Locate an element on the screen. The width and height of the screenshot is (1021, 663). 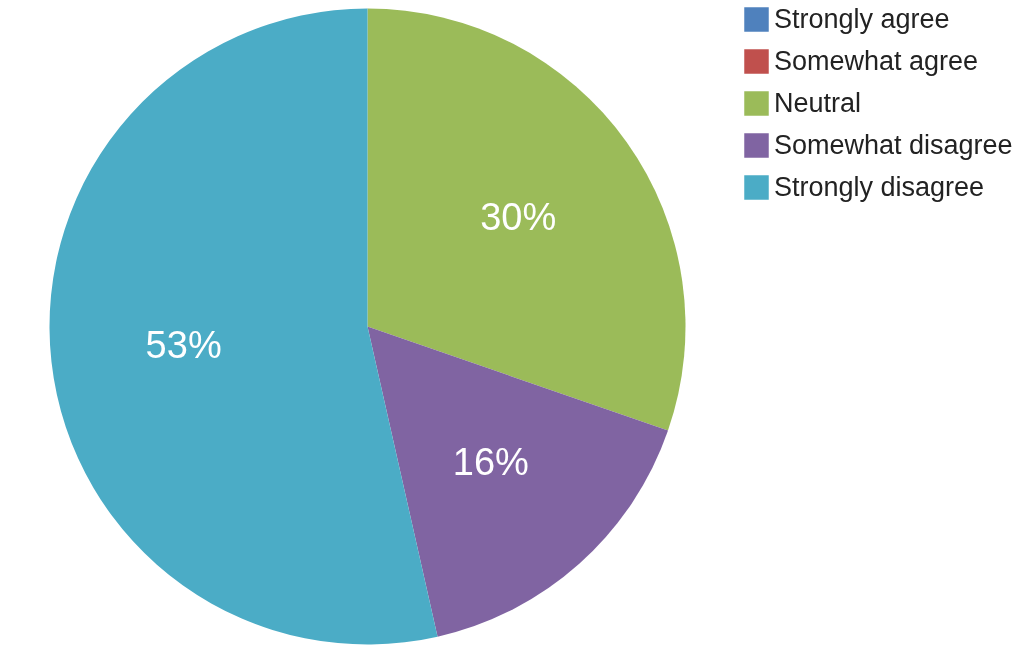
legend-label: Strongly agree is located at coordinates (862, 18).